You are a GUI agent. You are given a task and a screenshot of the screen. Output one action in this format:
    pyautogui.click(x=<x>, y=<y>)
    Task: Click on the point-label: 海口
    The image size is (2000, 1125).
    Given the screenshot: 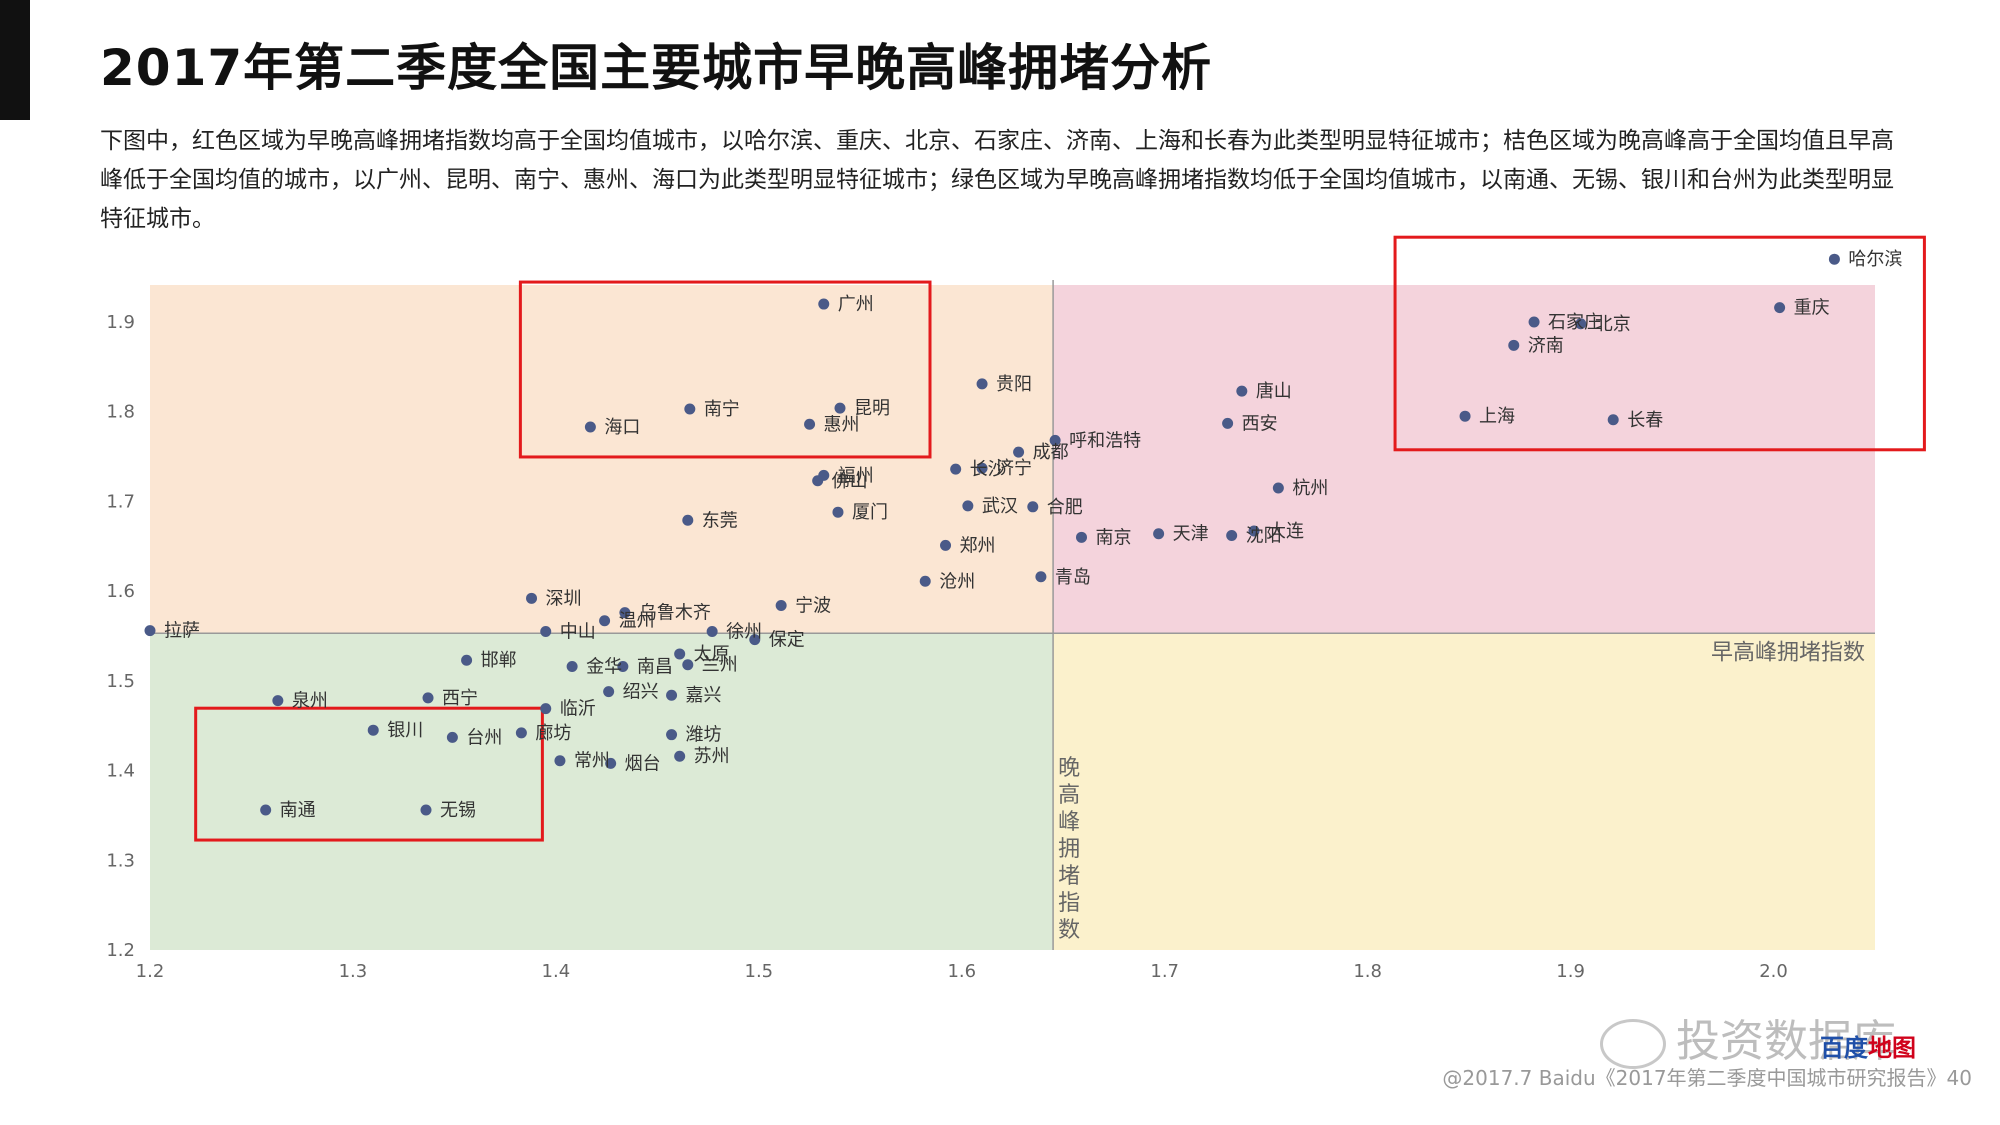 What is the action you would take?
    pyautogui.click(x=622, y=427)
    